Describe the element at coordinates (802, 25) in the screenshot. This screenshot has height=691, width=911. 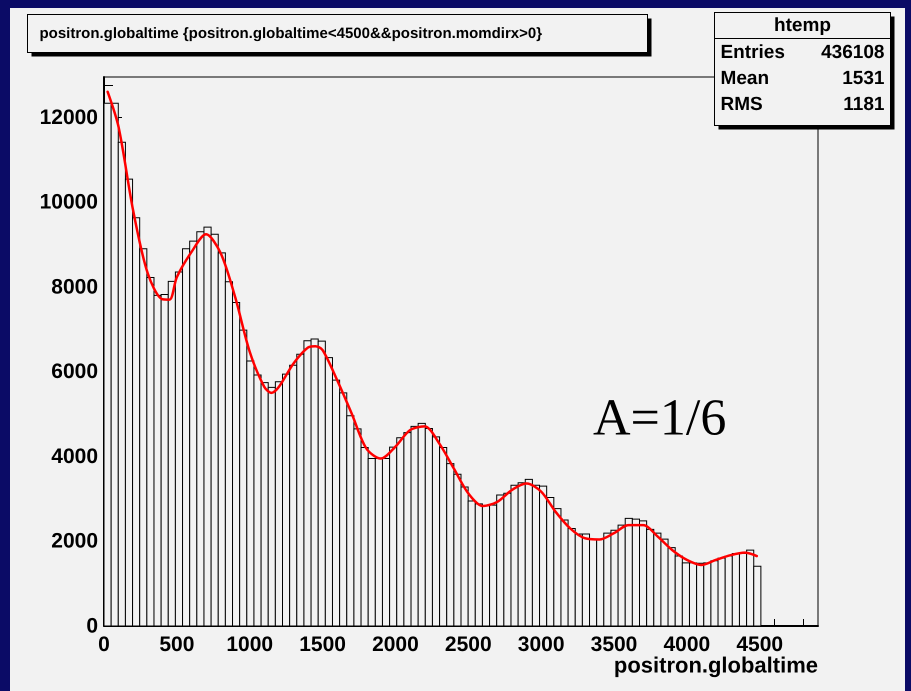
I see `text: htemp` at that location.